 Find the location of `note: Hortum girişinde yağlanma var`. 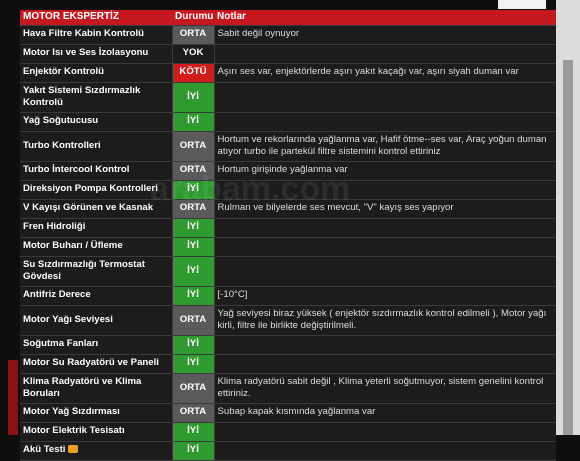

note: Hortum girişinde yağlanma var is located at coordinates (385, 171).